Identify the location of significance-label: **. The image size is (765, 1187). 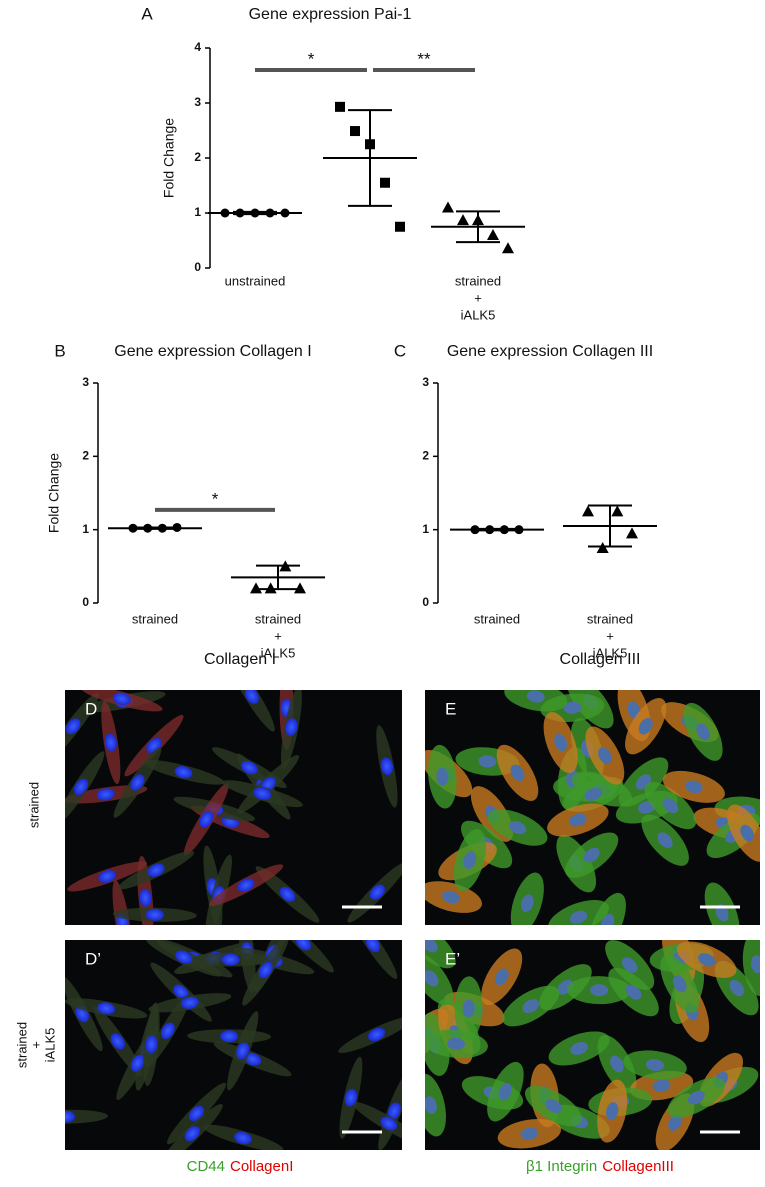
(424, 58).